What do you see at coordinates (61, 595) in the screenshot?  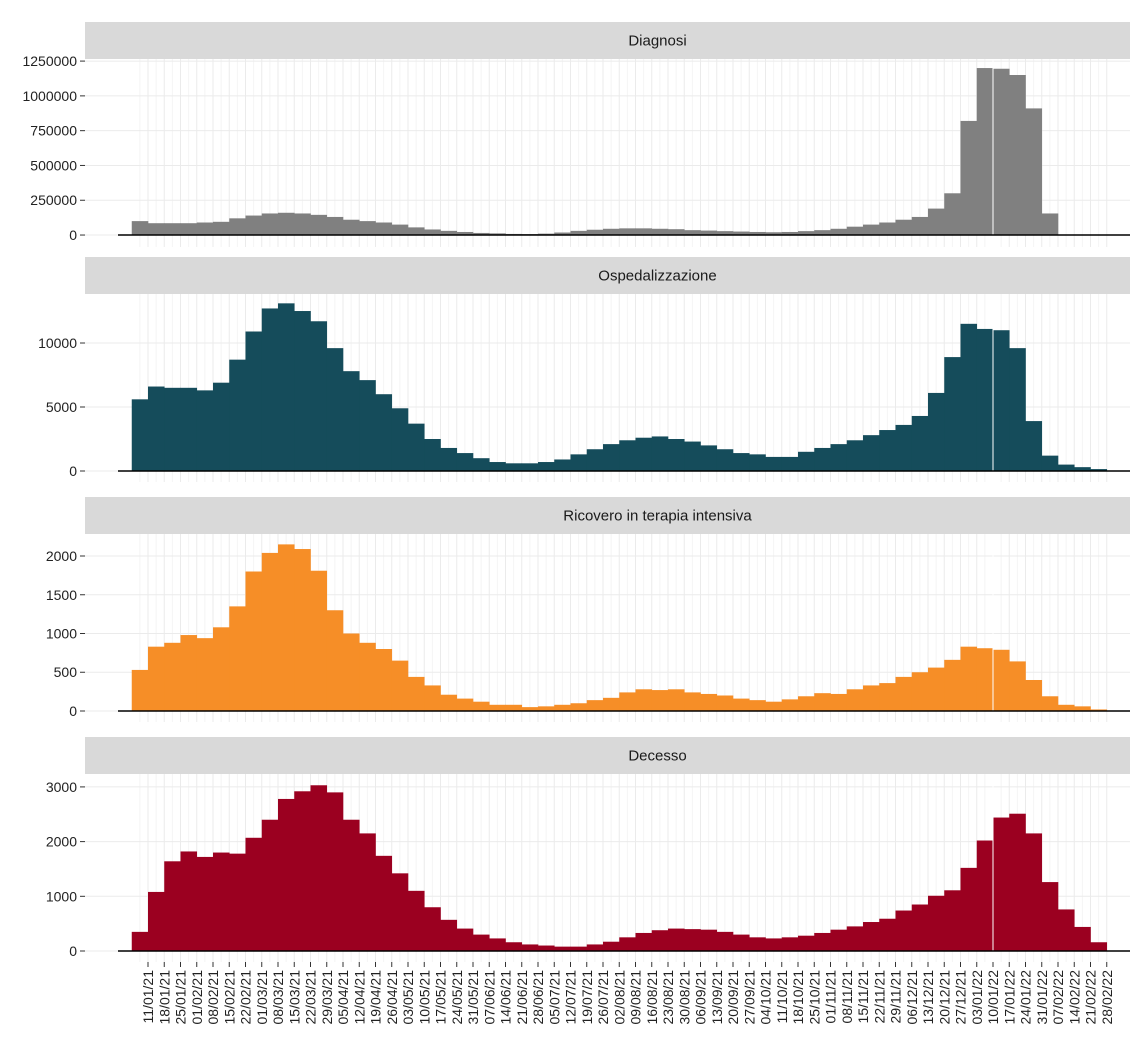 I see `y-tick-label: 1500` at bounding box center [61, 595].